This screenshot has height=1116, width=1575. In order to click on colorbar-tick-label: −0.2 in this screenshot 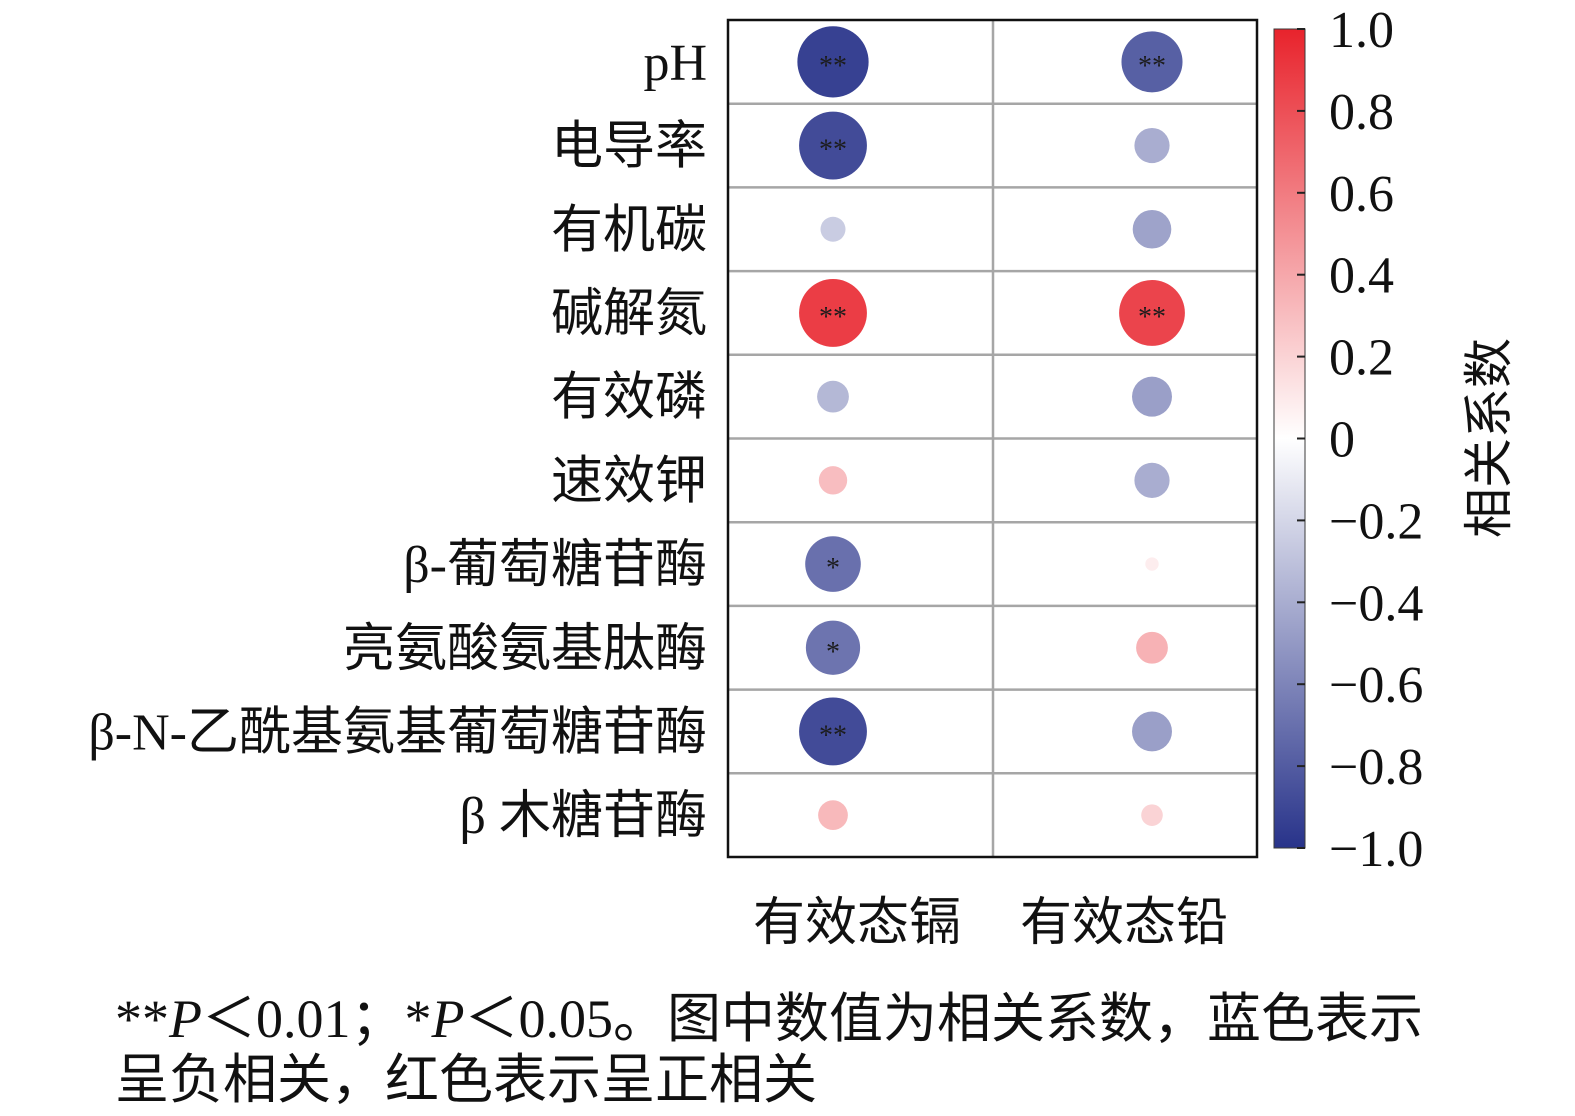, I will do `click(1376, 521)`.